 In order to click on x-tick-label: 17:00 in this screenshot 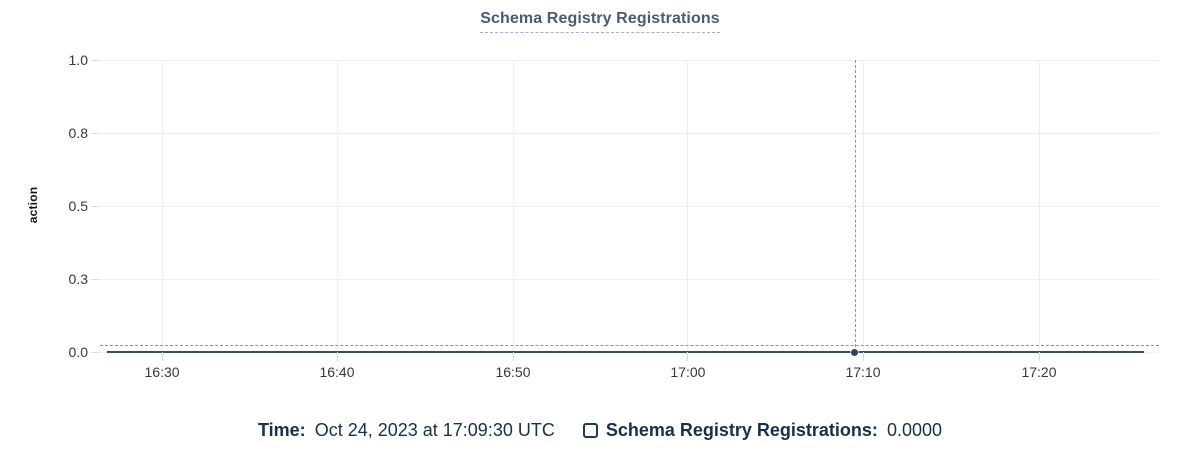, I will do `click(688, 372)`.